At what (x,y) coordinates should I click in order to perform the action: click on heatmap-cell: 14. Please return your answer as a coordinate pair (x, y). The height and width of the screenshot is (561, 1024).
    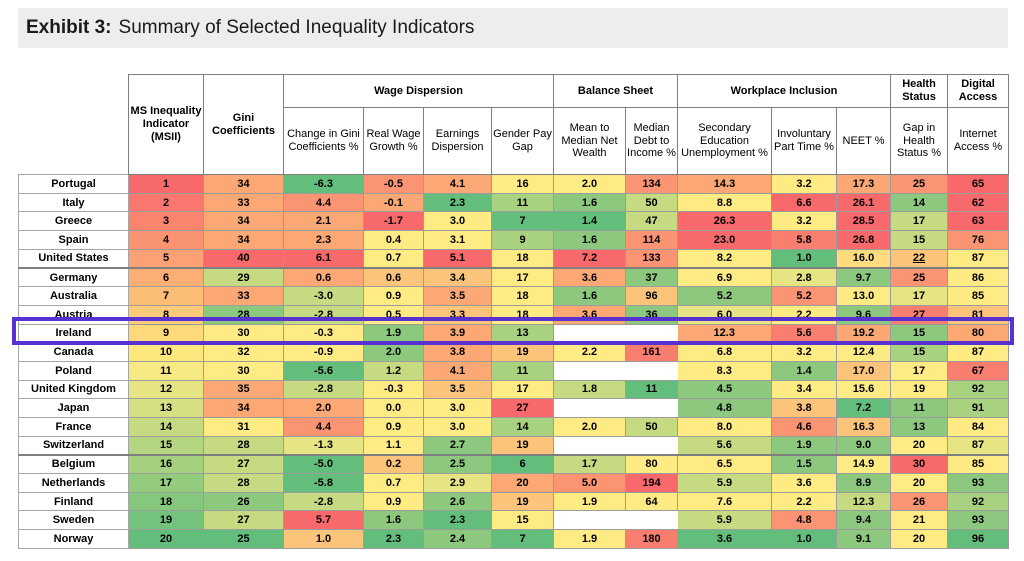
    Looking at the image, I should click on (166, 426).